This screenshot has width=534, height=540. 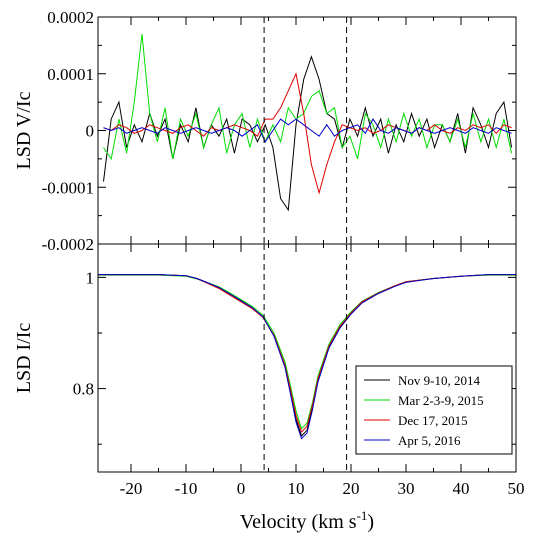 What do you see at coordinates (429, 440) in the screenshot?
I see `legend-label-3: Apr 5, 2016` at bounding box center [429, 440].